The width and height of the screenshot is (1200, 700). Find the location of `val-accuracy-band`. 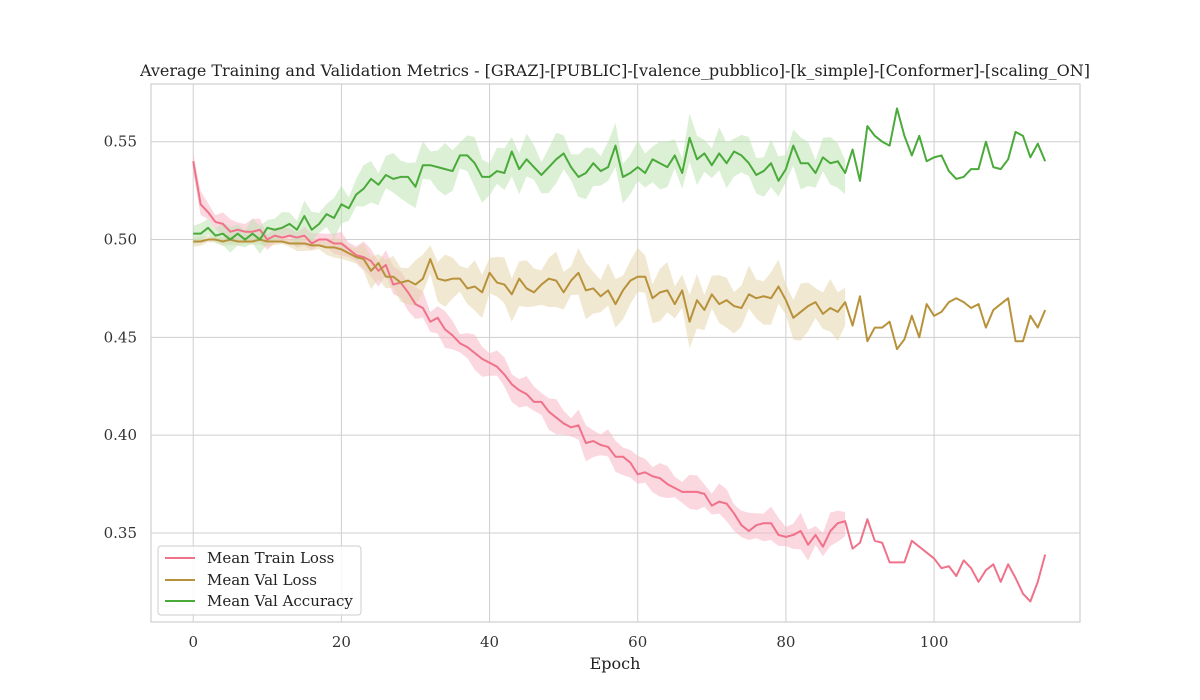

val-accuracy-band is located at coordinates (519, 183).